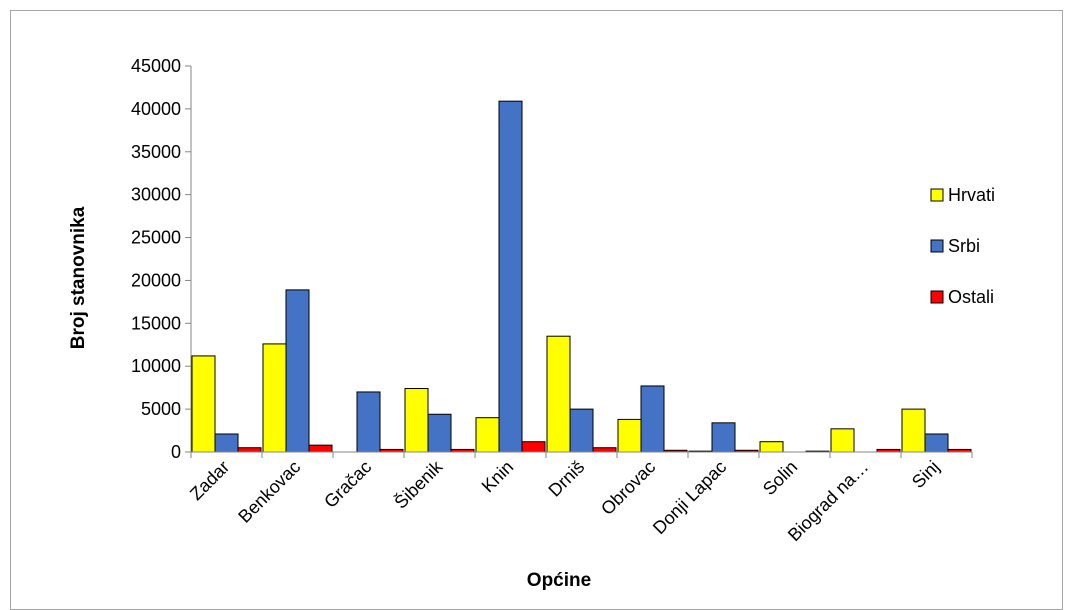  What do you see at coordinates (937, 246) in the screenshot?
I see `legend-swatch-srbi` at bounding box center [937, 246].